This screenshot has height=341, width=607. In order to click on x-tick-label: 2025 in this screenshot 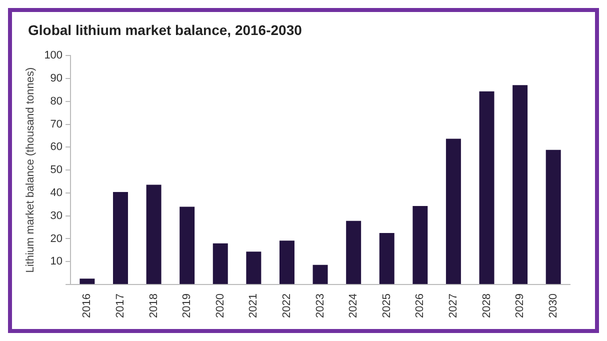, I will do `click(386, 306)`.